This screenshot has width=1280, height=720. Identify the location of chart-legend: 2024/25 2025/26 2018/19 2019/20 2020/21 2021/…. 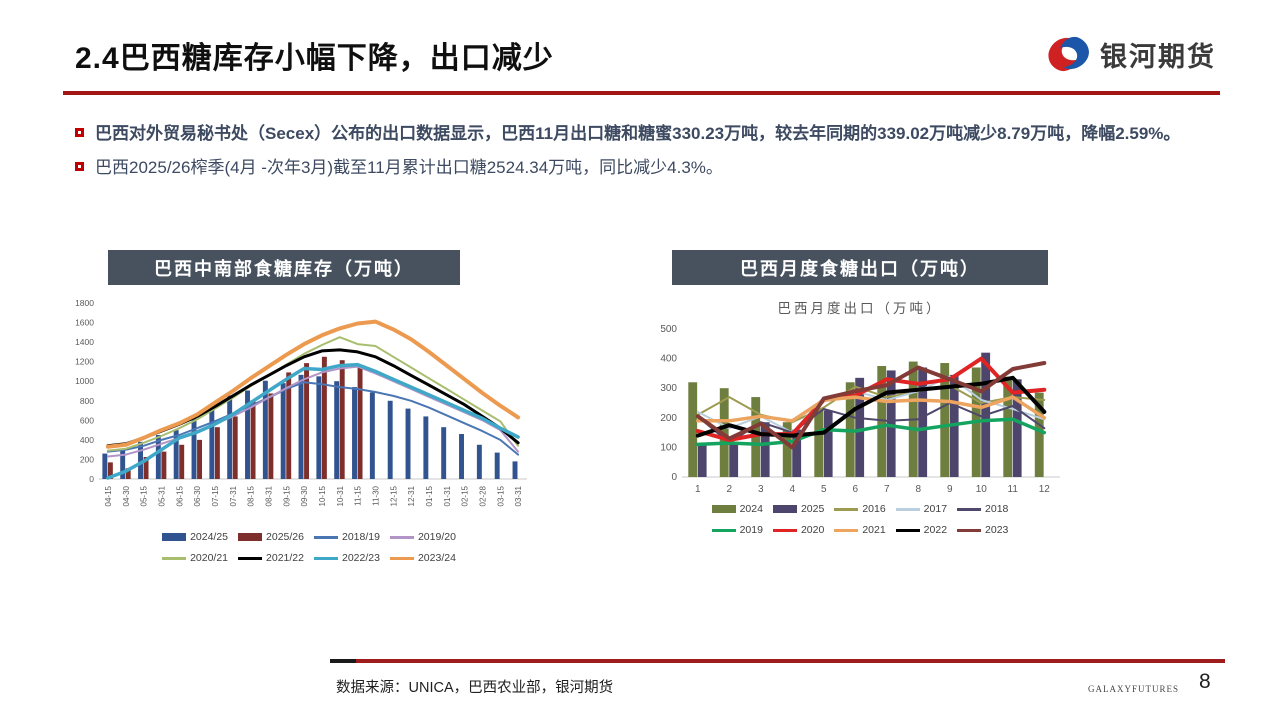
(309, 547).